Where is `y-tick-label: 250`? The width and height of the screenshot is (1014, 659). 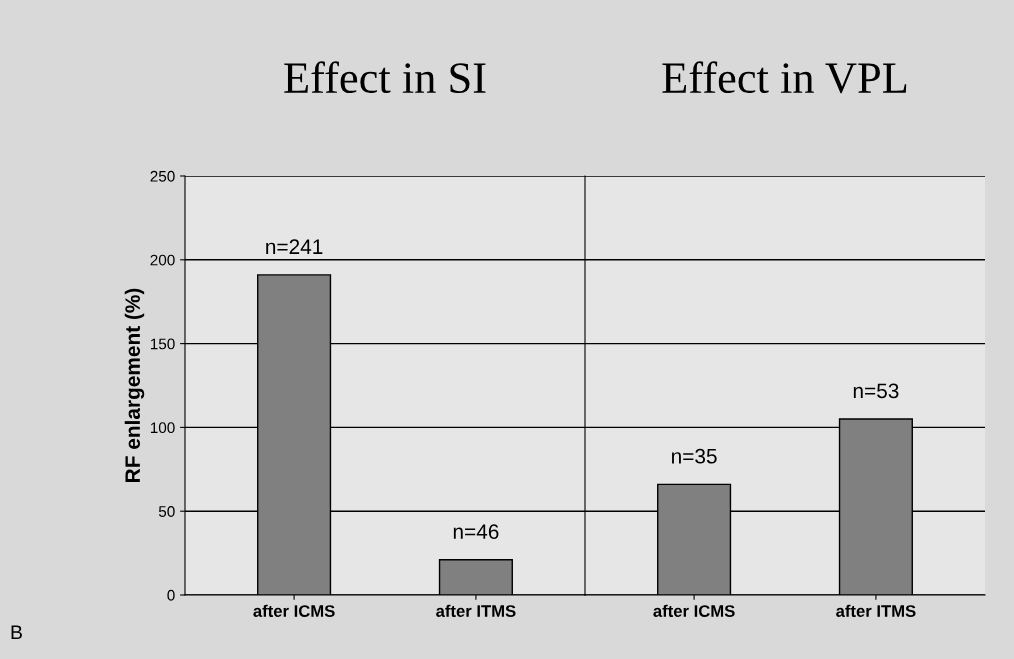 y-tick-label: 250 is located at coordinates (162, 176).